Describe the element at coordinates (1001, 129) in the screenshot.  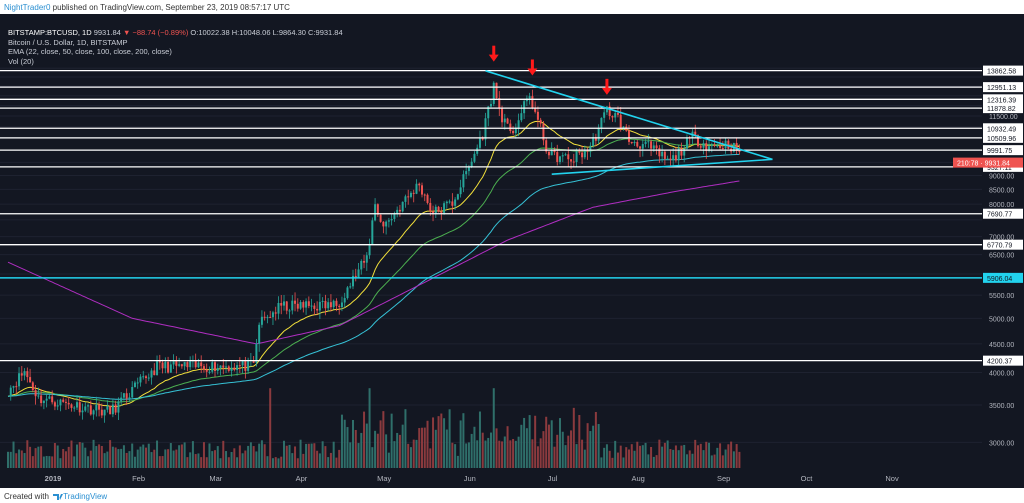
I see `level-price-label: 10932.49` at that location.